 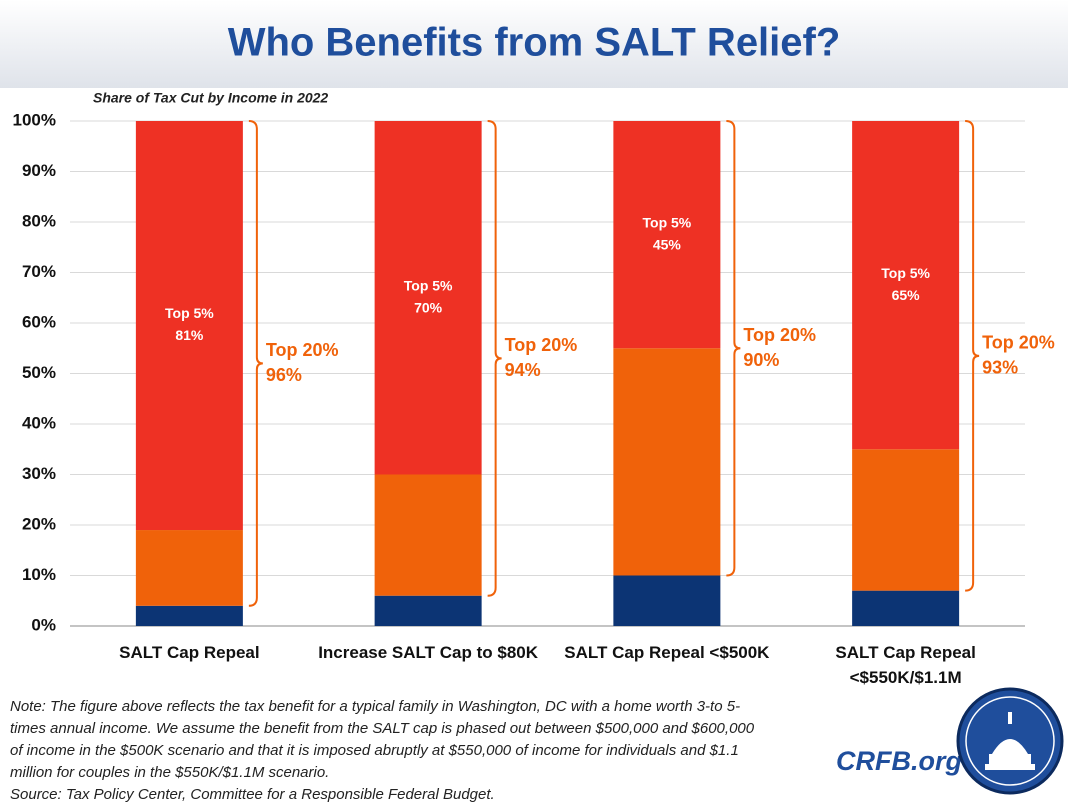 I want to click on bracket-value: 94%, so click(x=523, y=370).